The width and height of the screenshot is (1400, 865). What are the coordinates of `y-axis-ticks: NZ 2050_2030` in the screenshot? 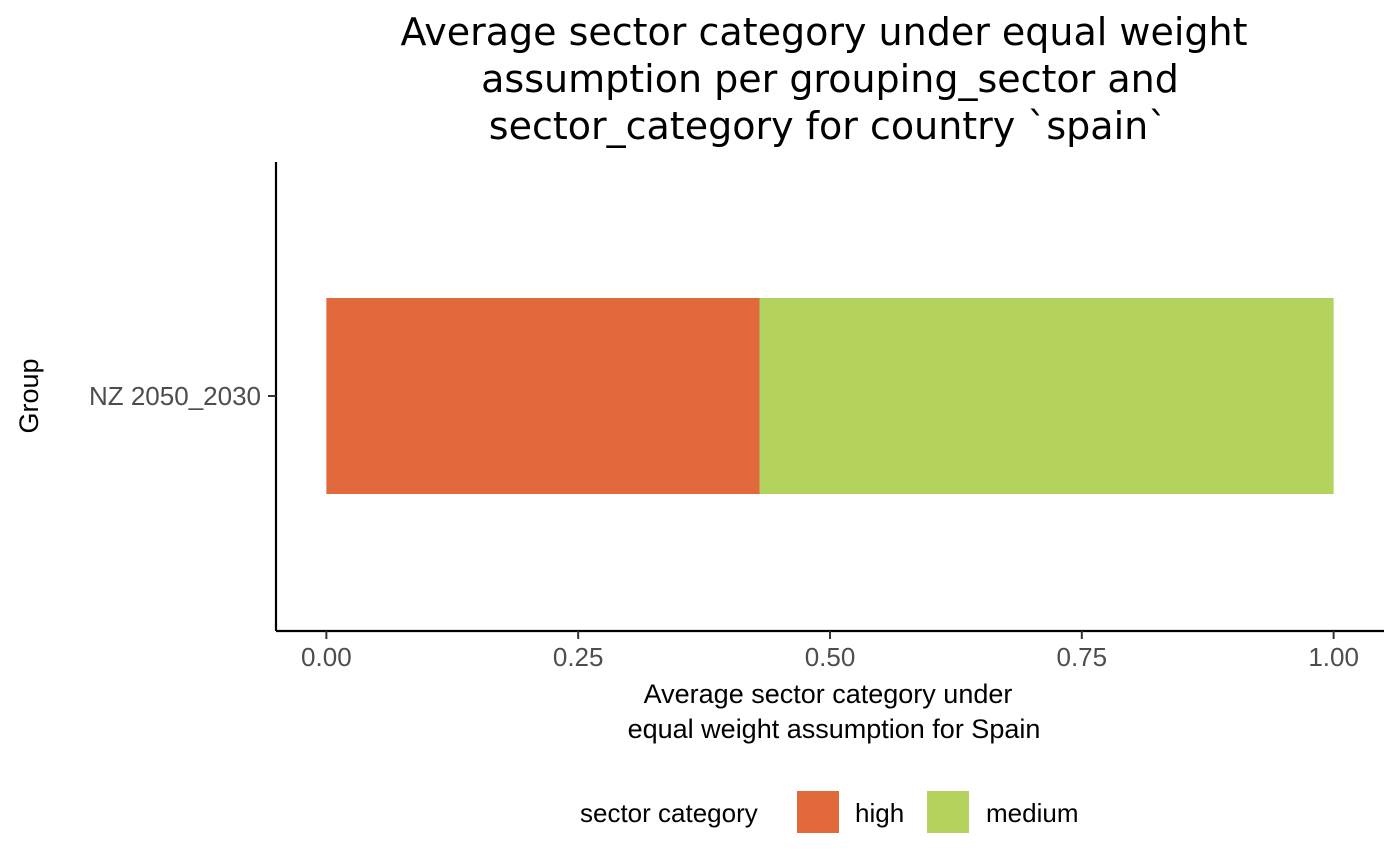 It's located at (182, 396).